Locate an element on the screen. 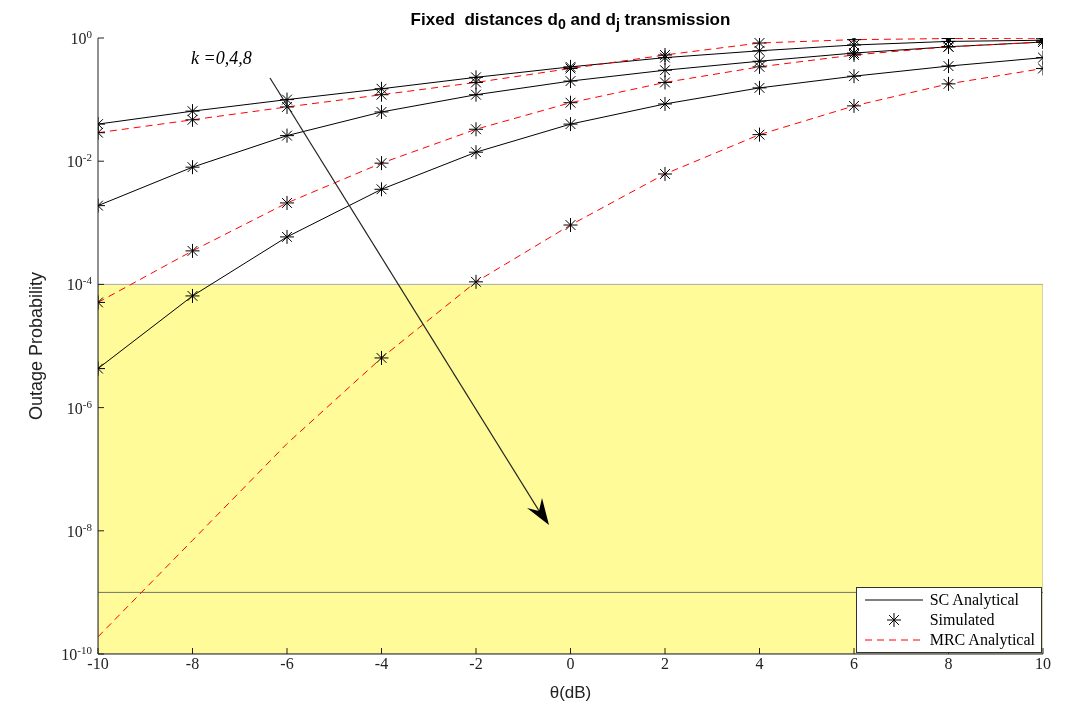 This screenshot has width=1077, height=722. legend-label: Simulated is located at coordinates (962, 620).